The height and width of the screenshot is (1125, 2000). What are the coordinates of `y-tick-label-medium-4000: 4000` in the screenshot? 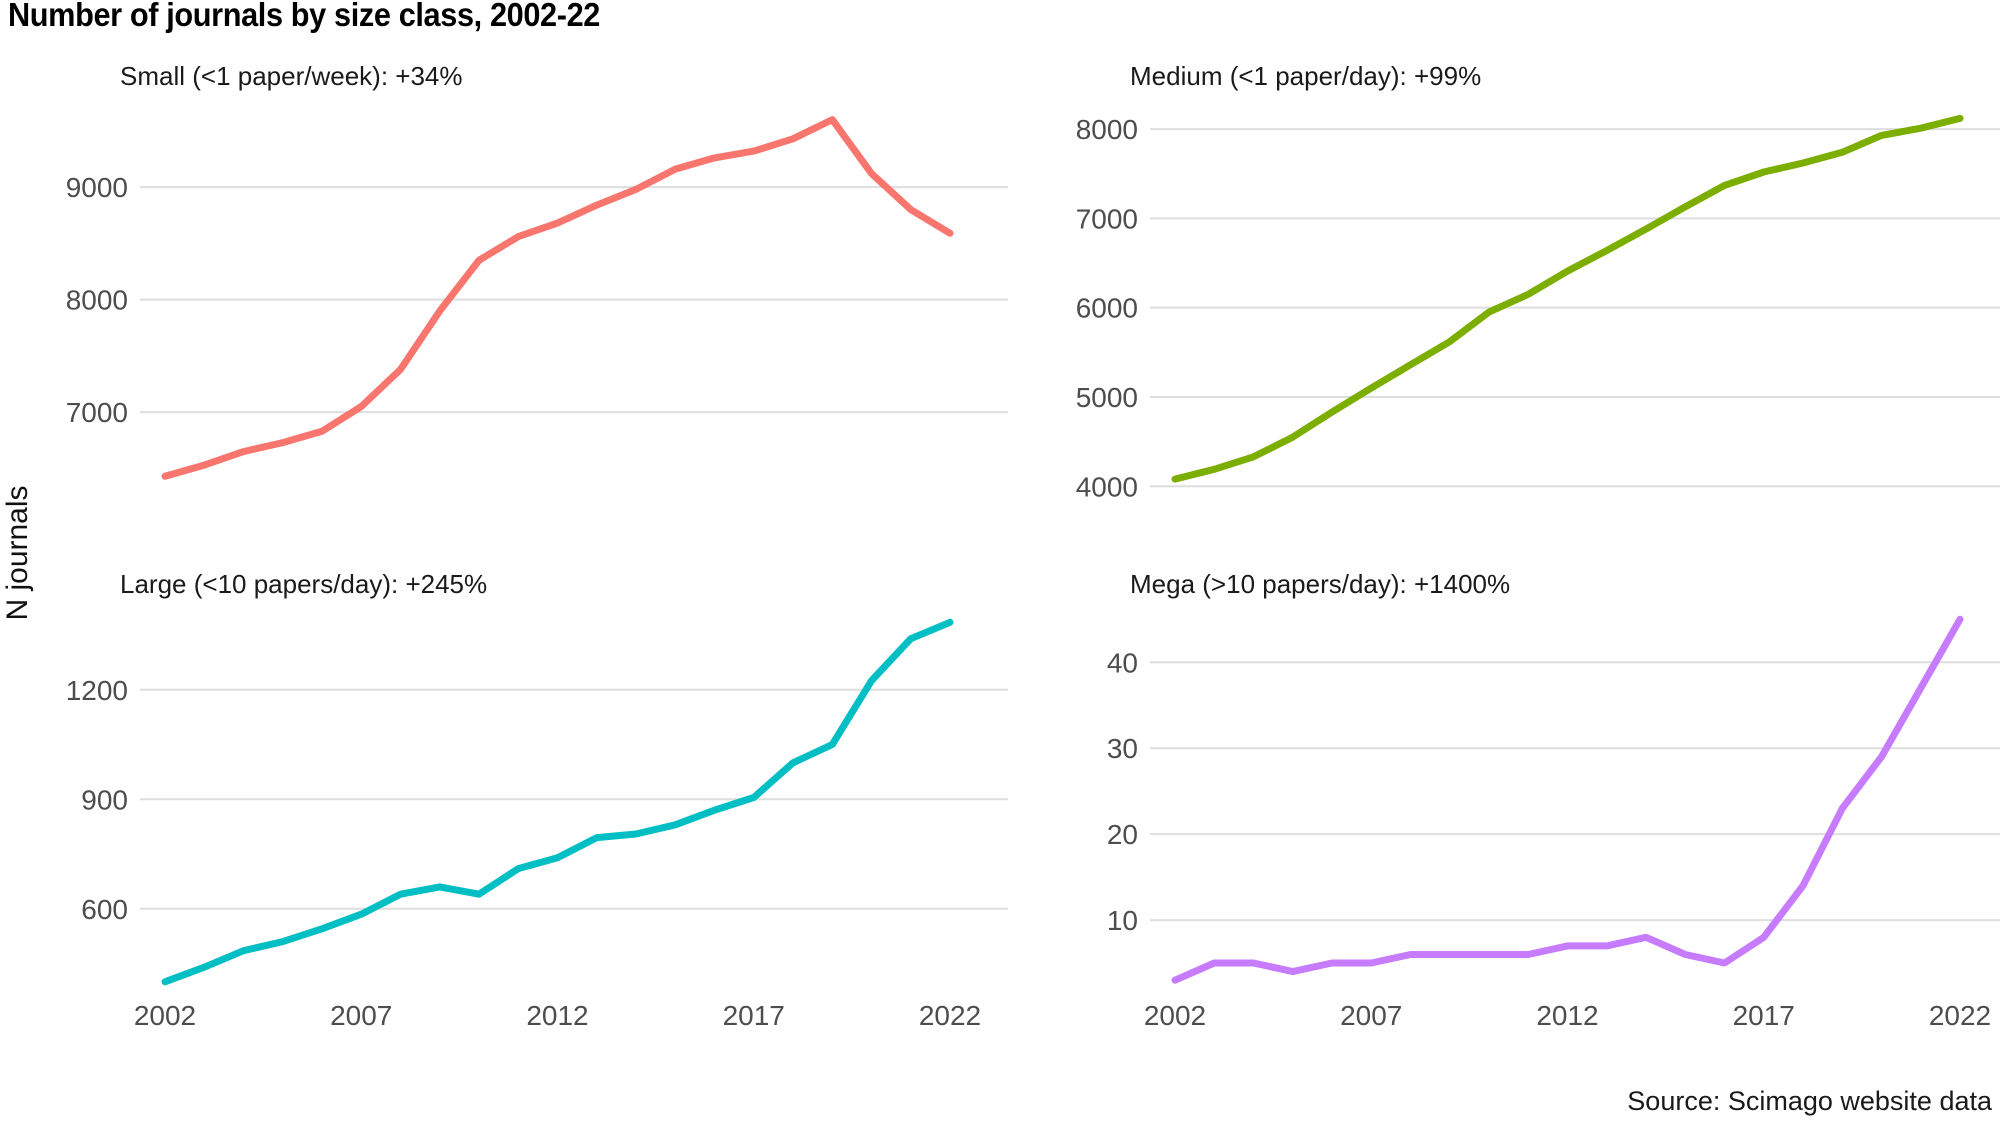 It's located at (1107, 486).